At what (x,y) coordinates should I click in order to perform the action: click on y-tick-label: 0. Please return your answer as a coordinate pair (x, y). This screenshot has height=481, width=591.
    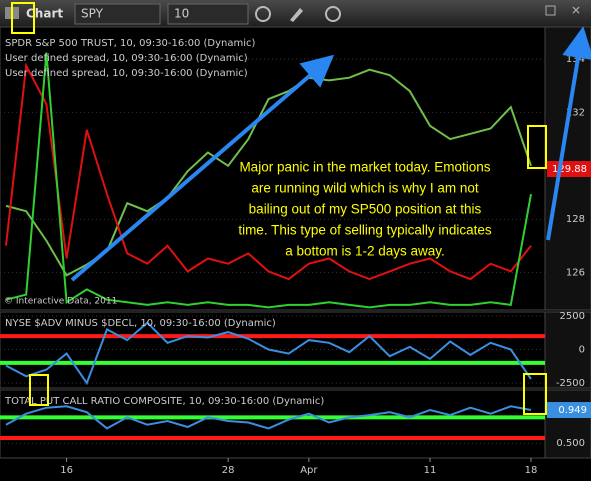
    Looking at the image, I should click on (582, 350).